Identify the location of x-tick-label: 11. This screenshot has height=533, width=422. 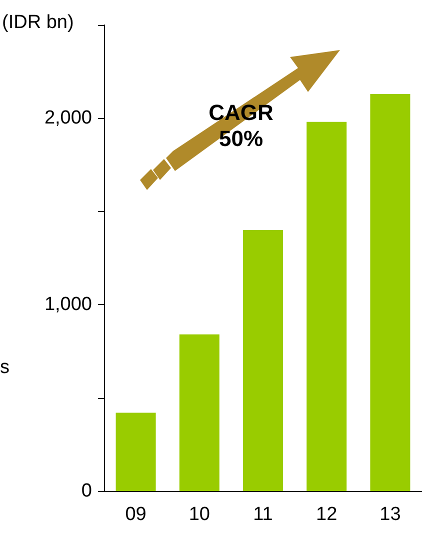
(263, 514).